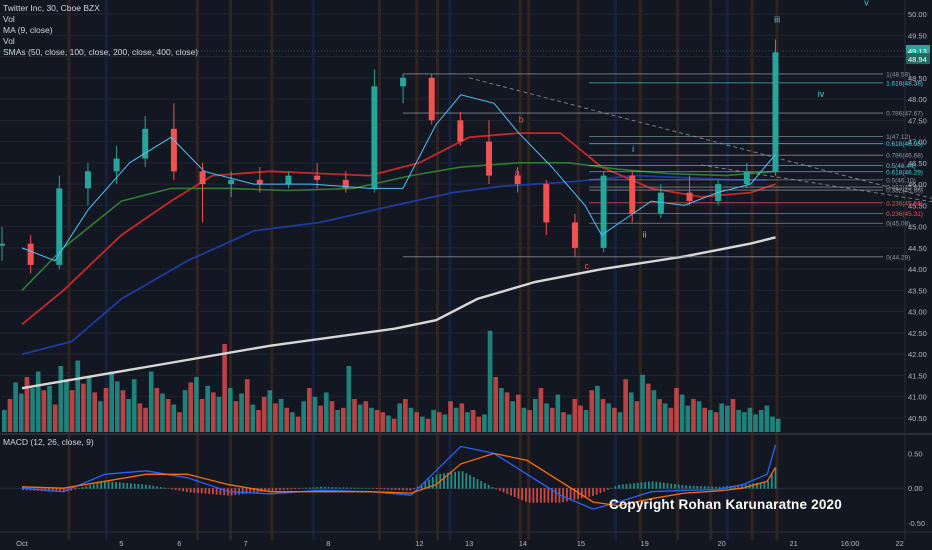  Describe the element at coordinates (9, 19) in the screenshot. I see `legend-volume: Vol` at that location.